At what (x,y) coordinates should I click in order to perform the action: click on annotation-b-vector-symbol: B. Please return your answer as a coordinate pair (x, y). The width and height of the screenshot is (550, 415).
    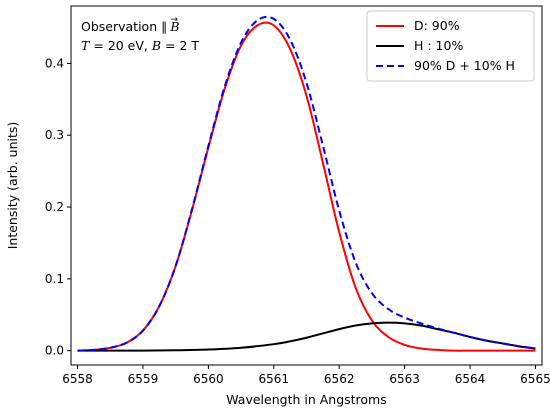
    Looking at the image, I should click on (174, 26).